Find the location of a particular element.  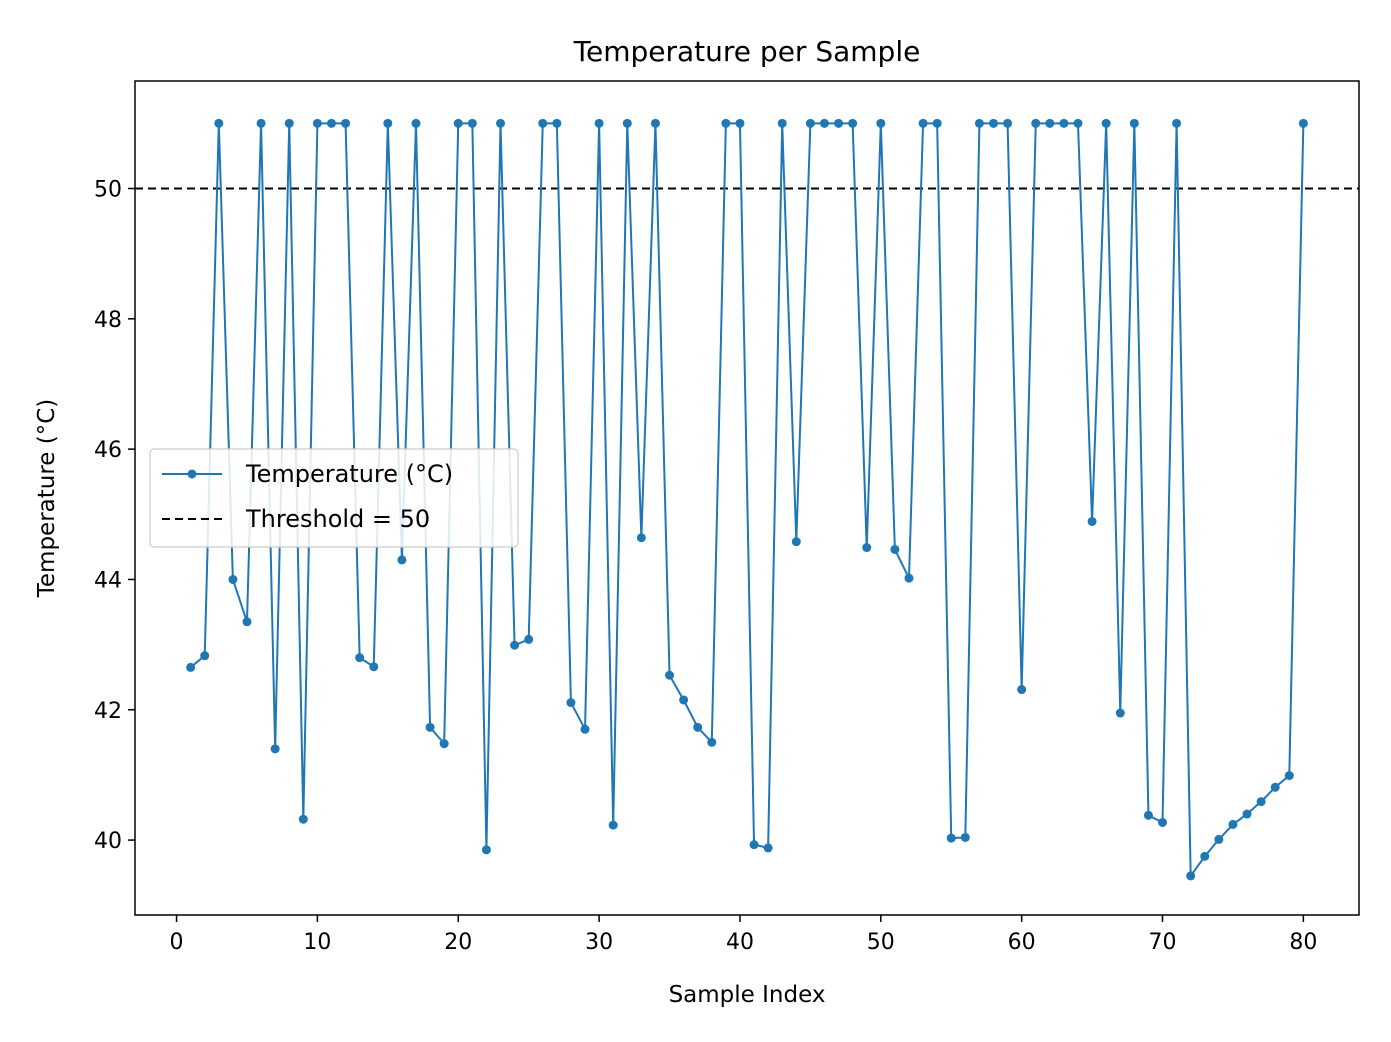

x-axis-label: Sample Index is located at coordinates (747, 995).